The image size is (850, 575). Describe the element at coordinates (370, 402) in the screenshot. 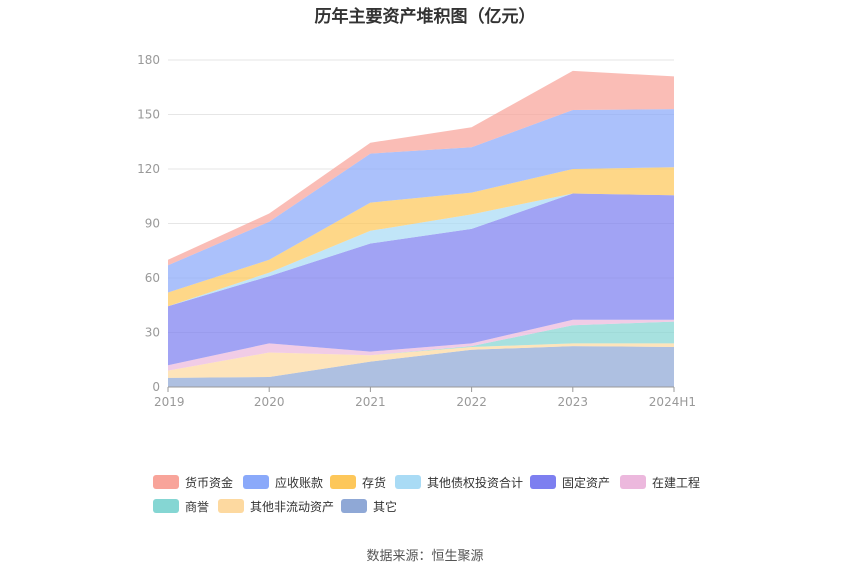

I see `x-tick-label: 2021` at that location.